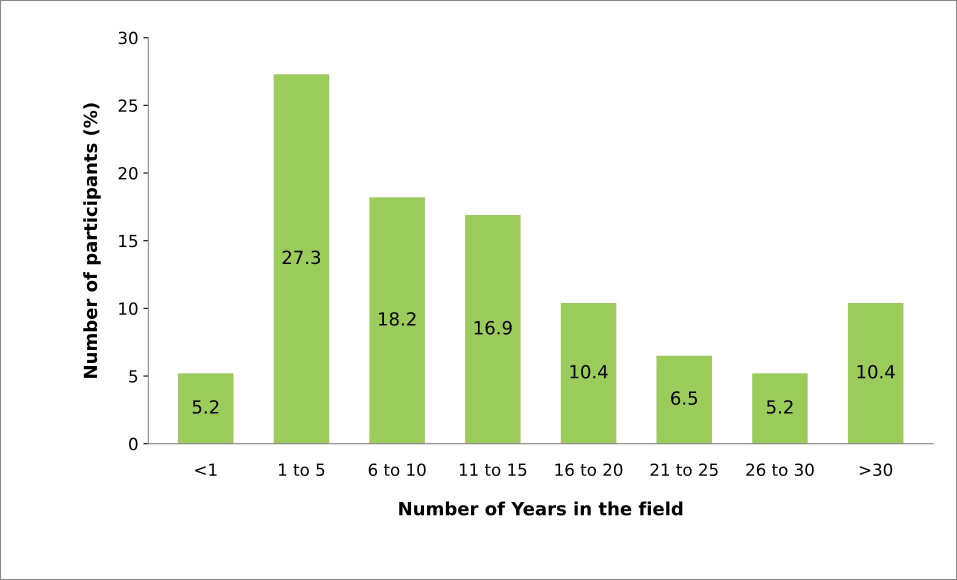 This screenshot has height=580, width=957. What do you see at coordinates (493, 470) in the screenshot?
I see `x-tick-label: 11 to 15` at bounding box center [493, 470].